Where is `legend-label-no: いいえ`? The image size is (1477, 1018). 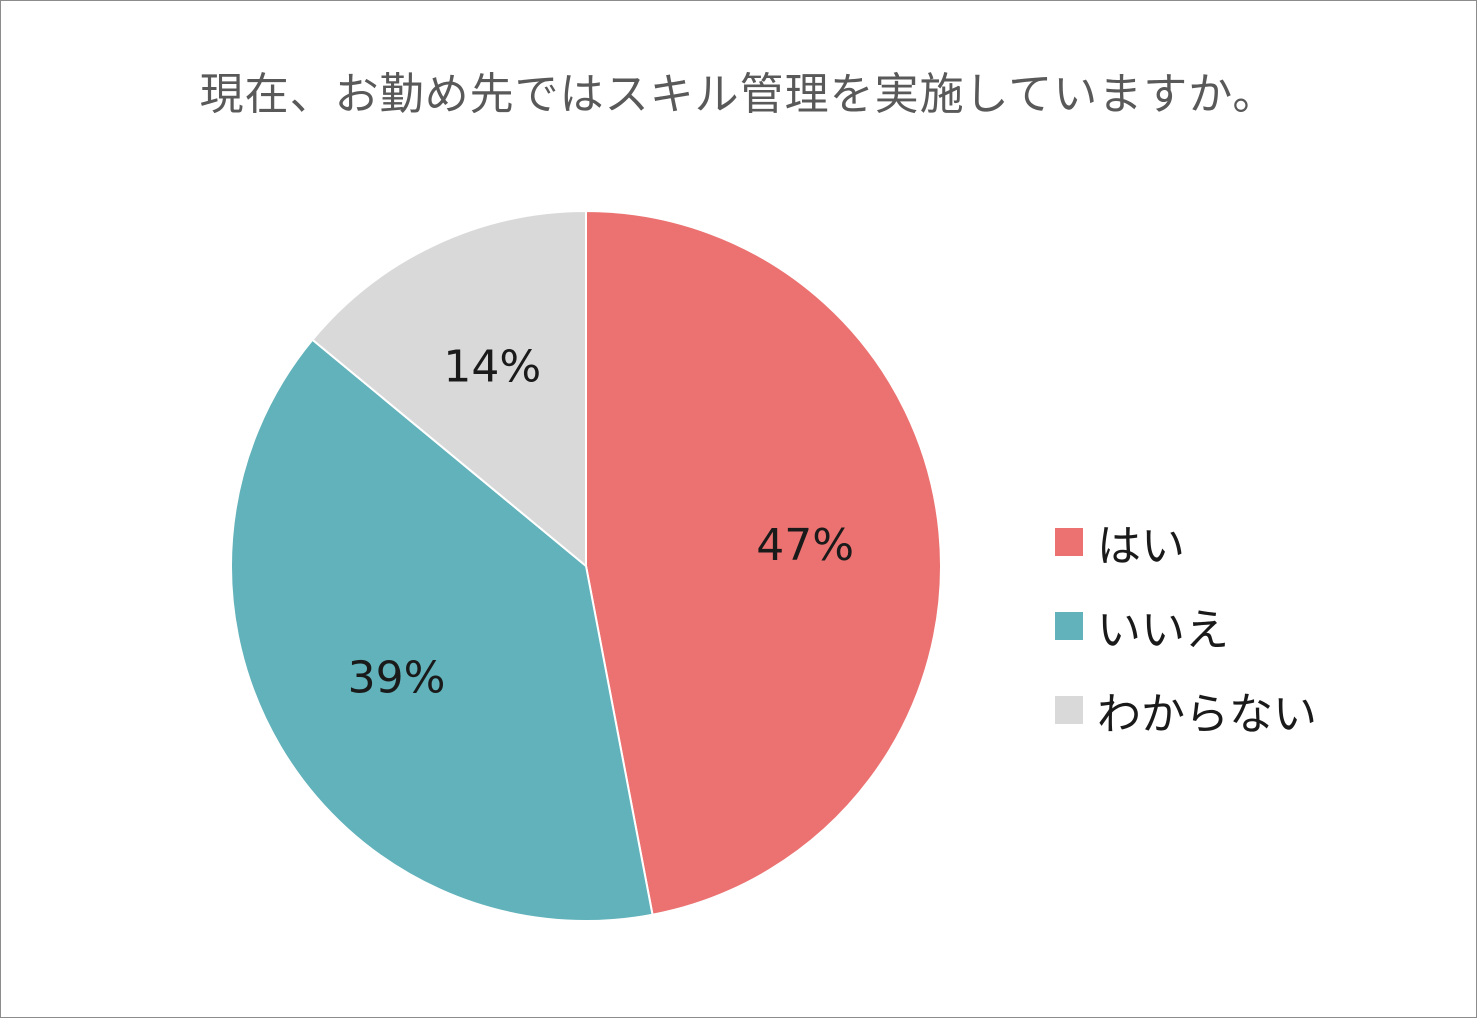
legend-label-no: いいえ is located at coordinates (1163, 630).